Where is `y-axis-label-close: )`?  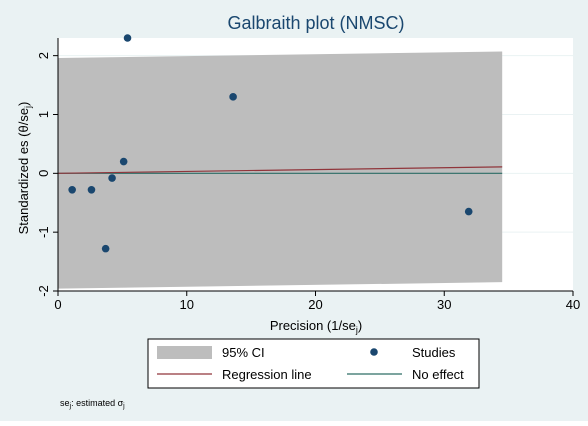
y-axis-label-close: ) is located at coordinates (23, 104).